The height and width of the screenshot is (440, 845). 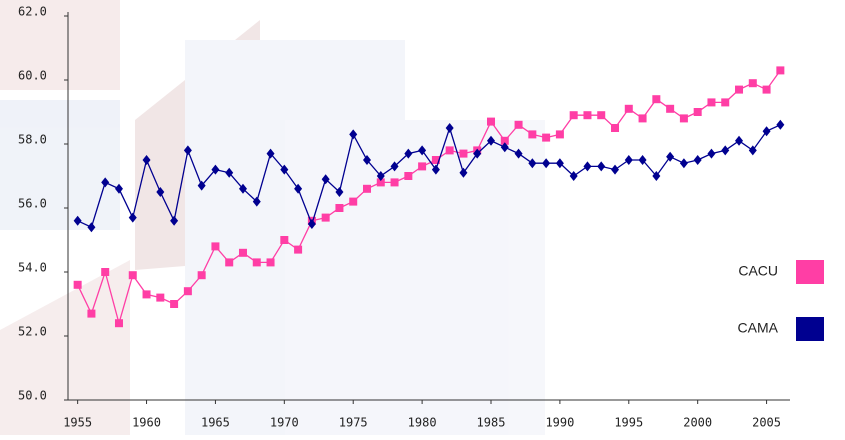 What do you see at coordinates (32, 76) in the screenshot?
I see `y-tick-label: 60.0` at bounding box center [32, 76].